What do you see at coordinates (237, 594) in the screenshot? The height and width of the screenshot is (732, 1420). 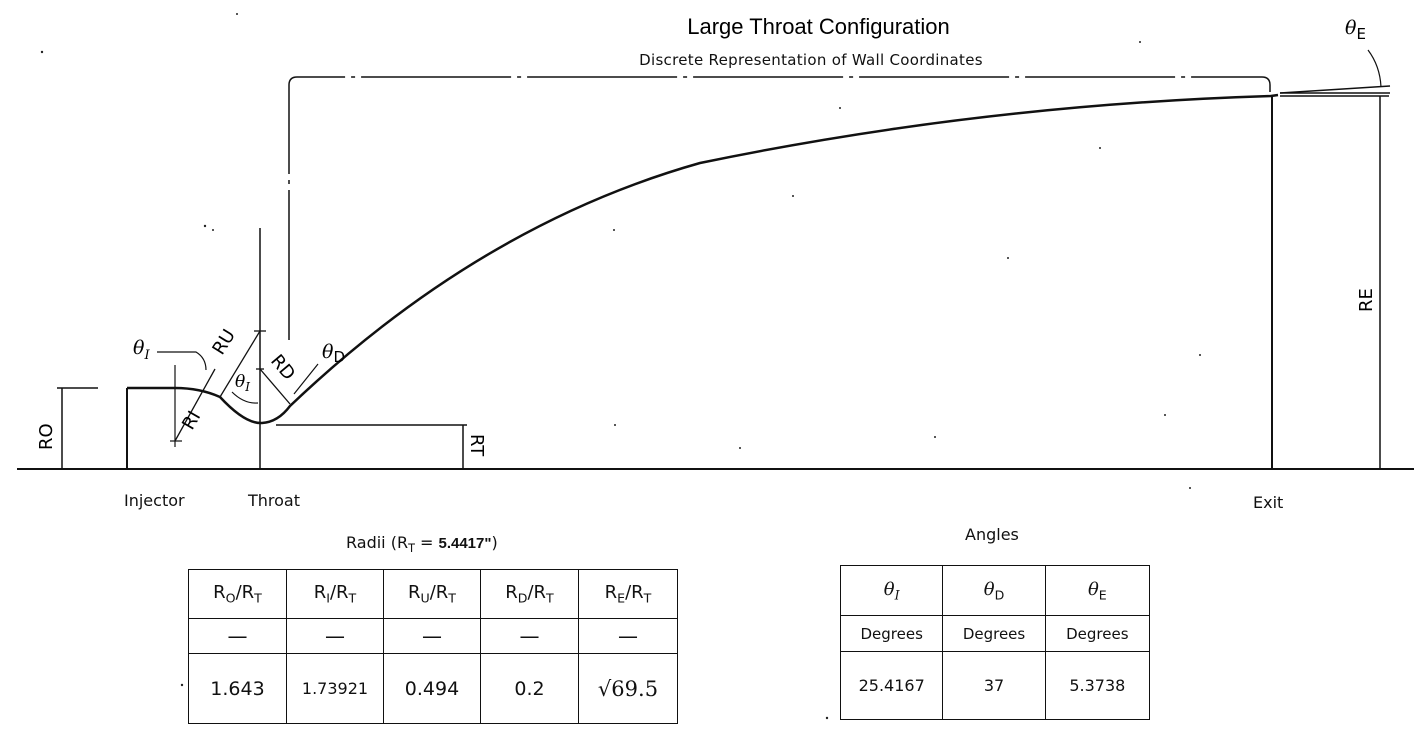 I see `radii-header-ro: RO/RT` at bounding box center [237, 594].